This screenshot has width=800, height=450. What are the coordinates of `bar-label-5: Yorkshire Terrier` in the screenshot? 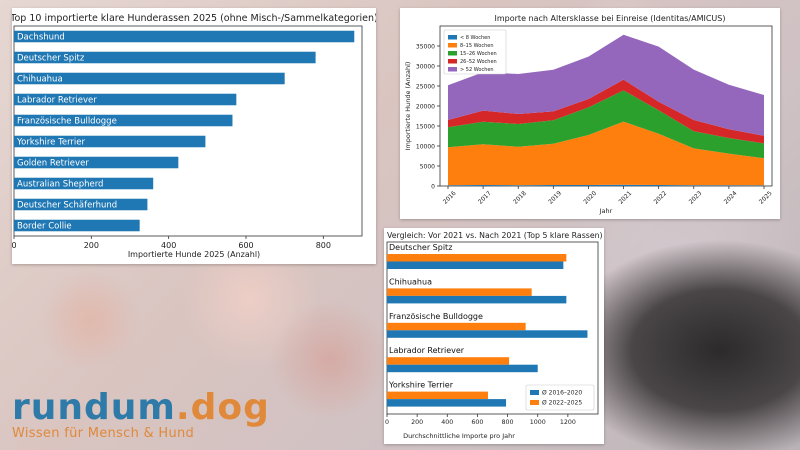 It's located at (51, 143).